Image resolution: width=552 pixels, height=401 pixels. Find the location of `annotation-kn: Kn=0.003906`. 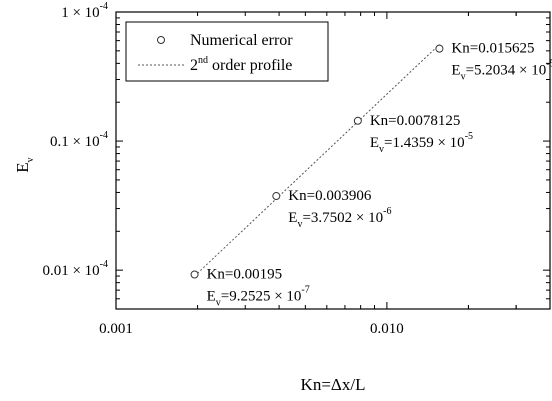

annotation-kn: Kn=0.003906 is located at coordinates (330, 196).